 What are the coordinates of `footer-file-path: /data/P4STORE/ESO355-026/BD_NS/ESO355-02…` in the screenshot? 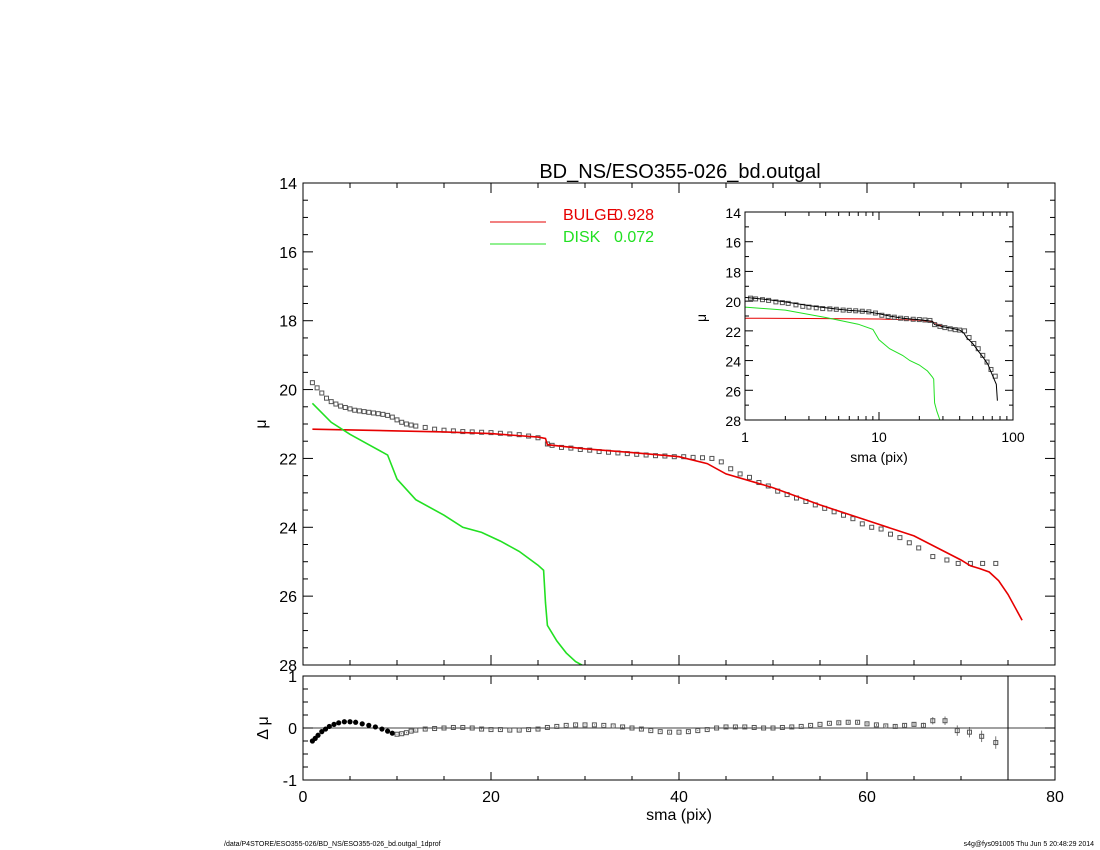 It's located at (332, 844).